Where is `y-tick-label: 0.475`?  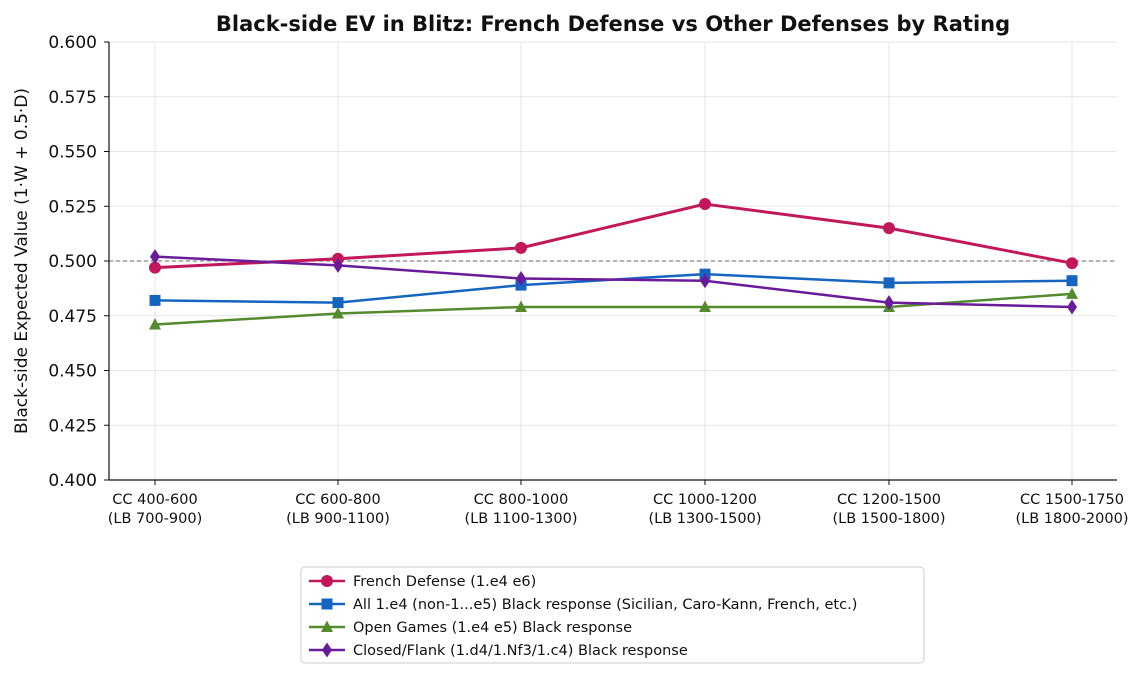
y-tick-label: 0.475 is located at coordinates (72, 317).